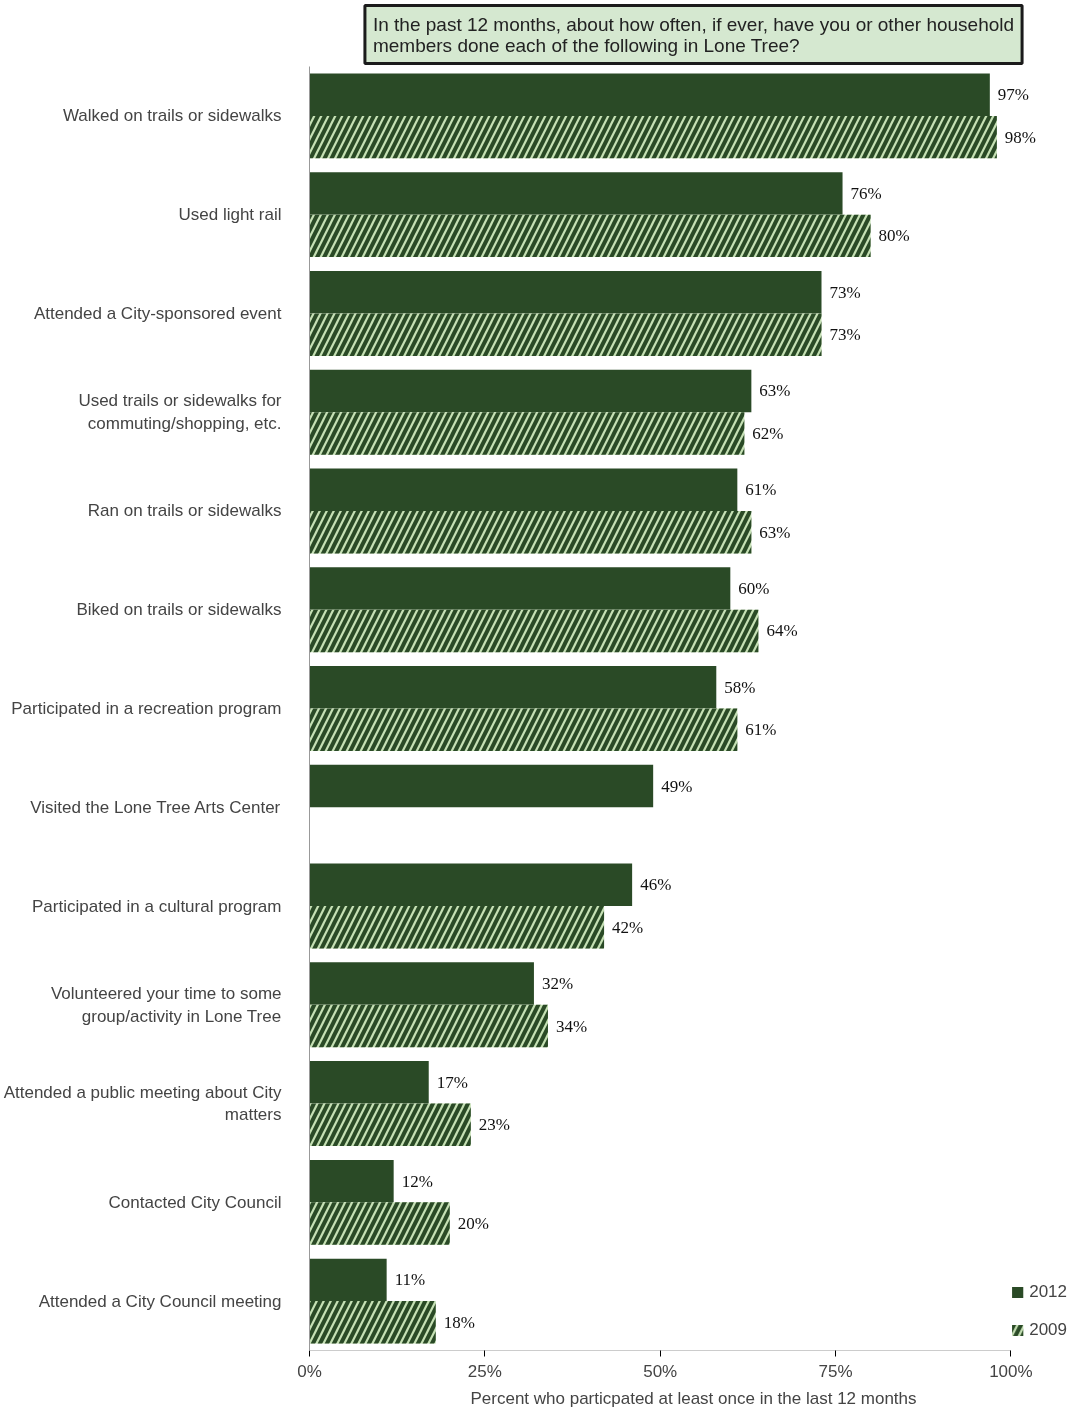  Describe the element at coordinates (180, 412) in the screenshot. I see `y-tick-label: Used trails or sidewalks for commuting/shopping, etc.` at that location.